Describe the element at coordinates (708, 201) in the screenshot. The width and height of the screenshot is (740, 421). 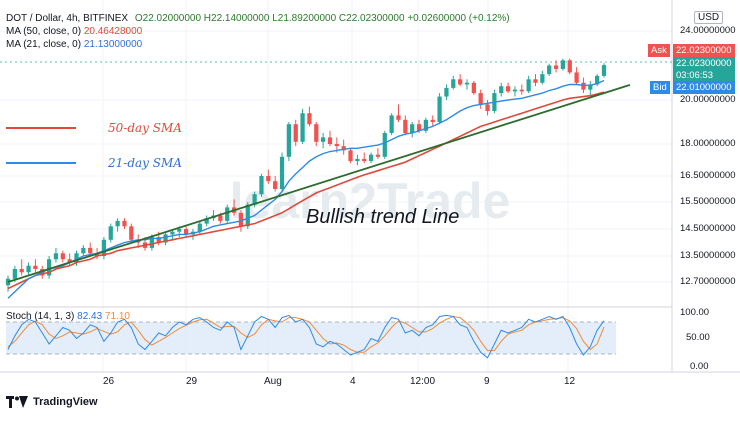
I see `price-tick: 15.50000000` at that location.